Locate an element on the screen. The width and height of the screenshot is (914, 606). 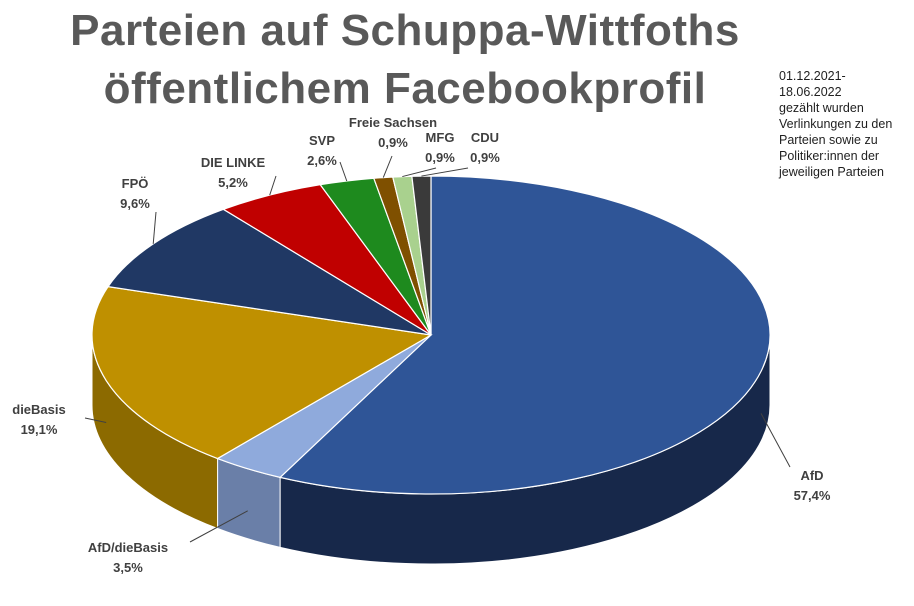
slice-label-name: MFG is located at coordinates (440, 137).